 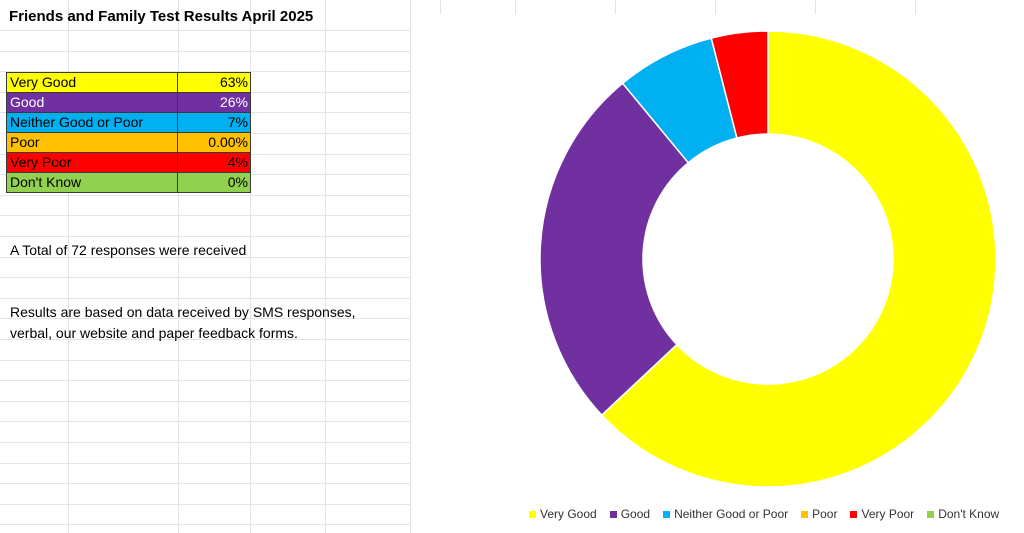 I want to click on table-row: Poor 0.00%, so click(x=128, y=142).